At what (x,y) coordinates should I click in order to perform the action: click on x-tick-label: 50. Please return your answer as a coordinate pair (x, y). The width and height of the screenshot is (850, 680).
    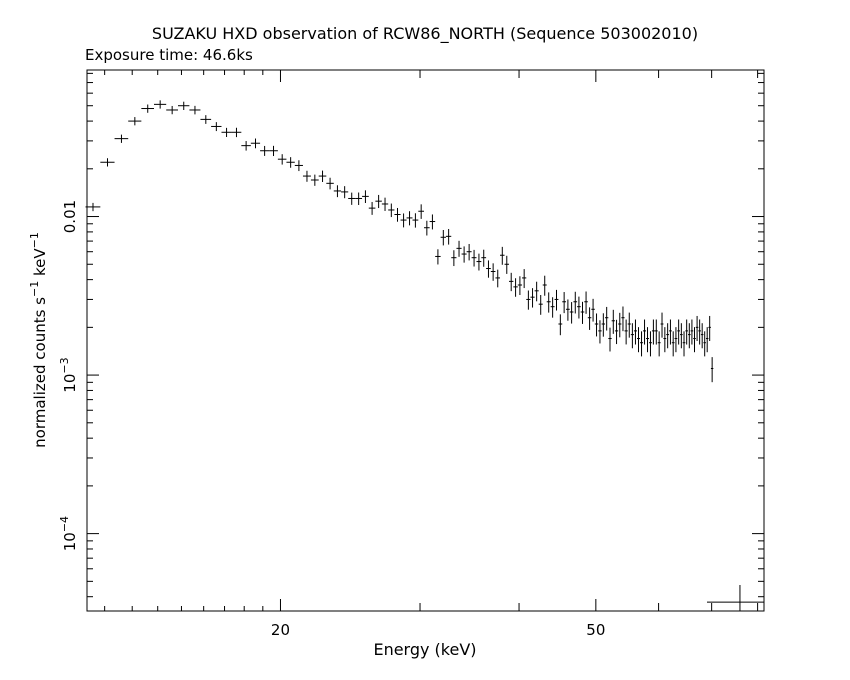
    Looking at the image, I should click on (595, 630).